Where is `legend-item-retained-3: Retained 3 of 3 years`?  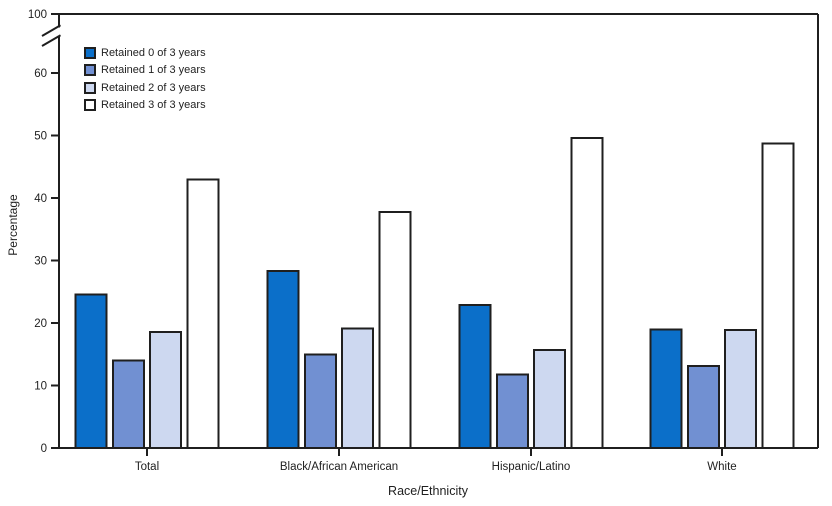 legend-item-retained-3: Retained 3 of 3 years is located at coordinates (145, 106).